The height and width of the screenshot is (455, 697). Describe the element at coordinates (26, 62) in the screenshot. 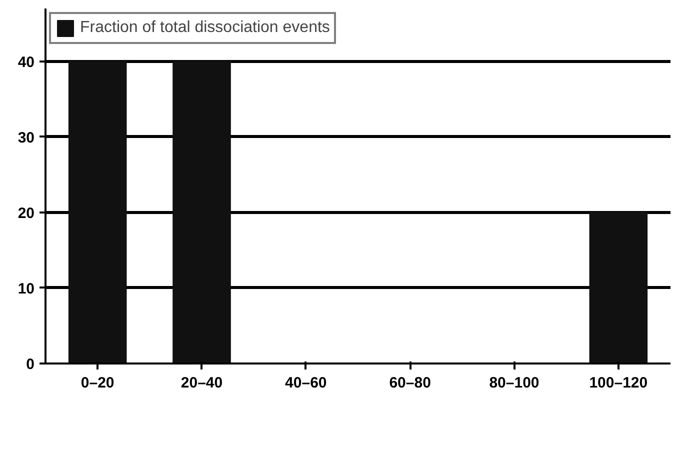

I see `y-tick-label: 40` at that location.